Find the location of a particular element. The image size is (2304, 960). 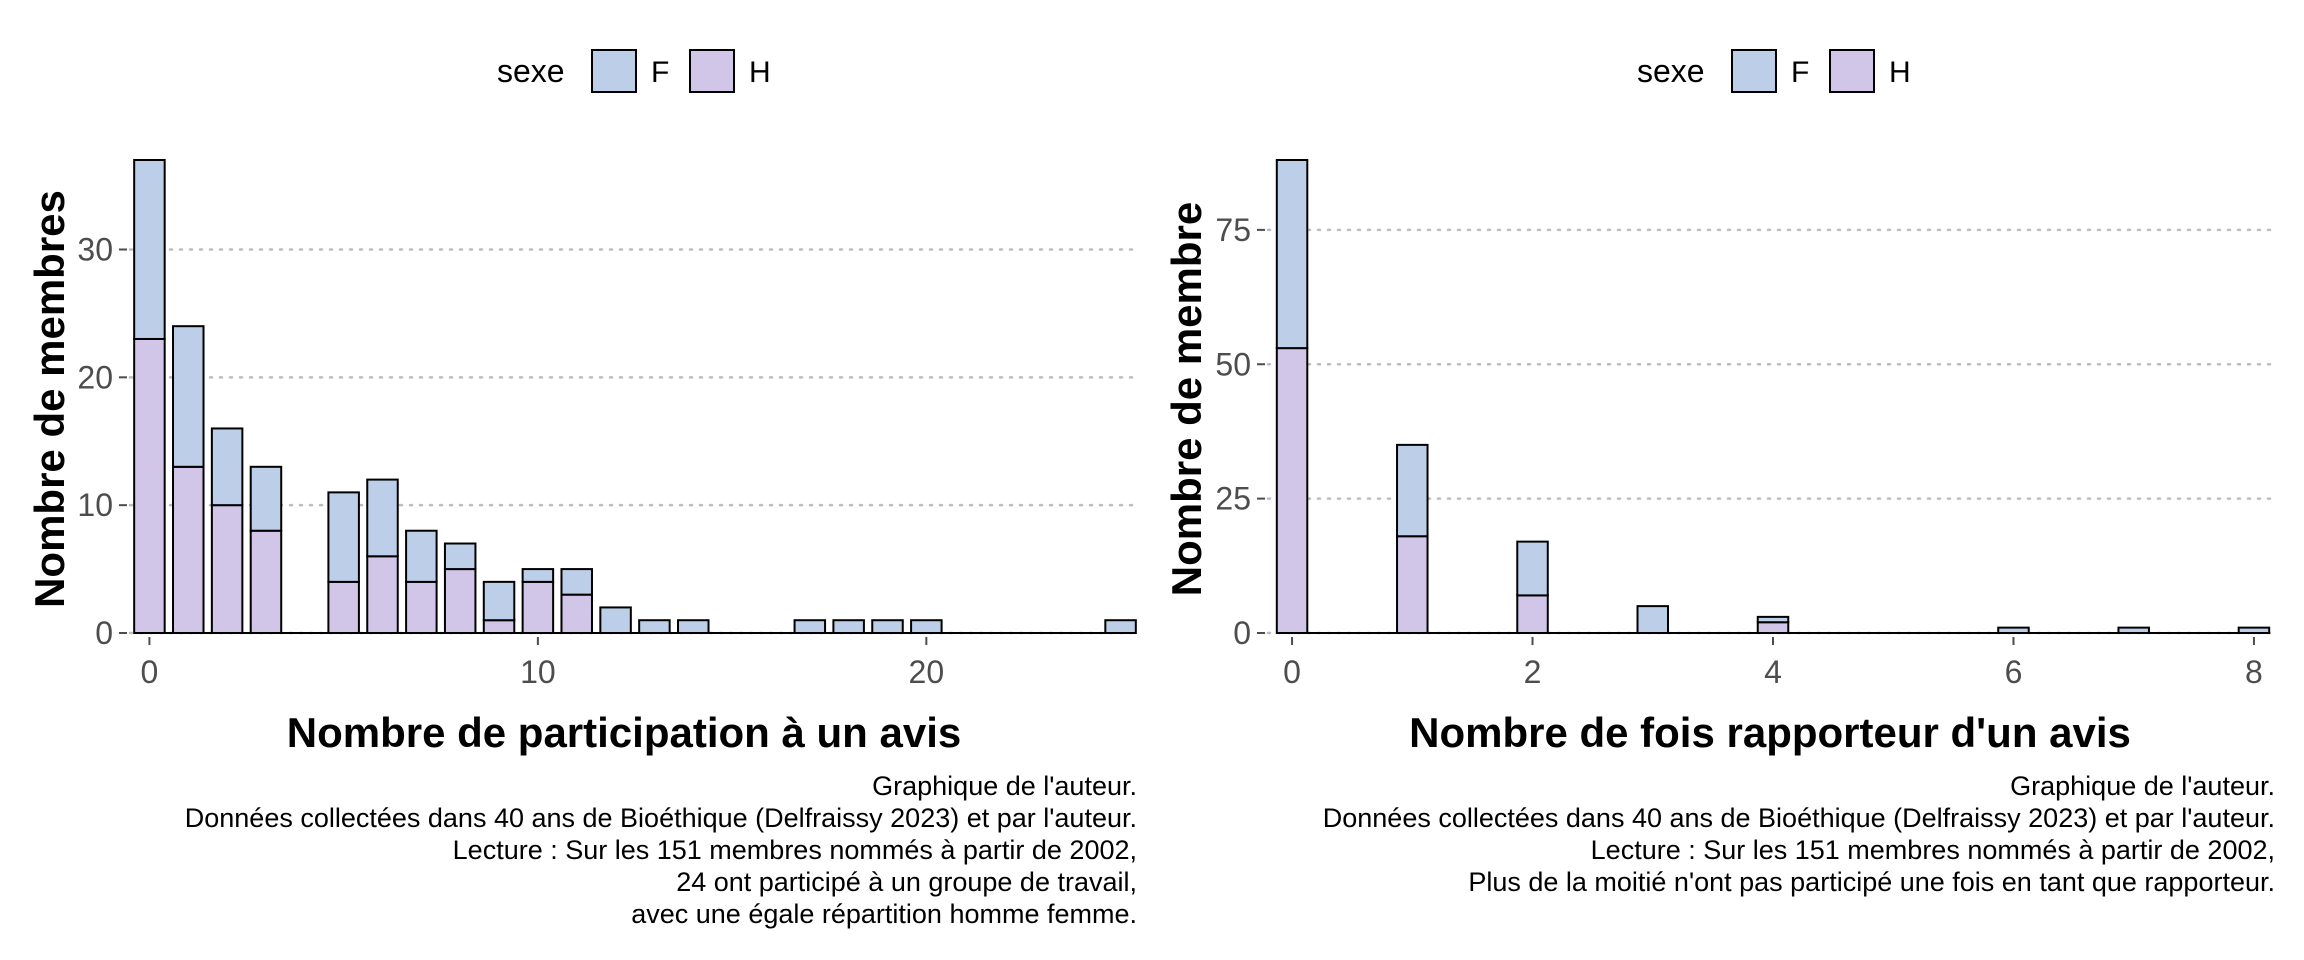

y-tick-label: 25 is located at coordinates (1233, 499).